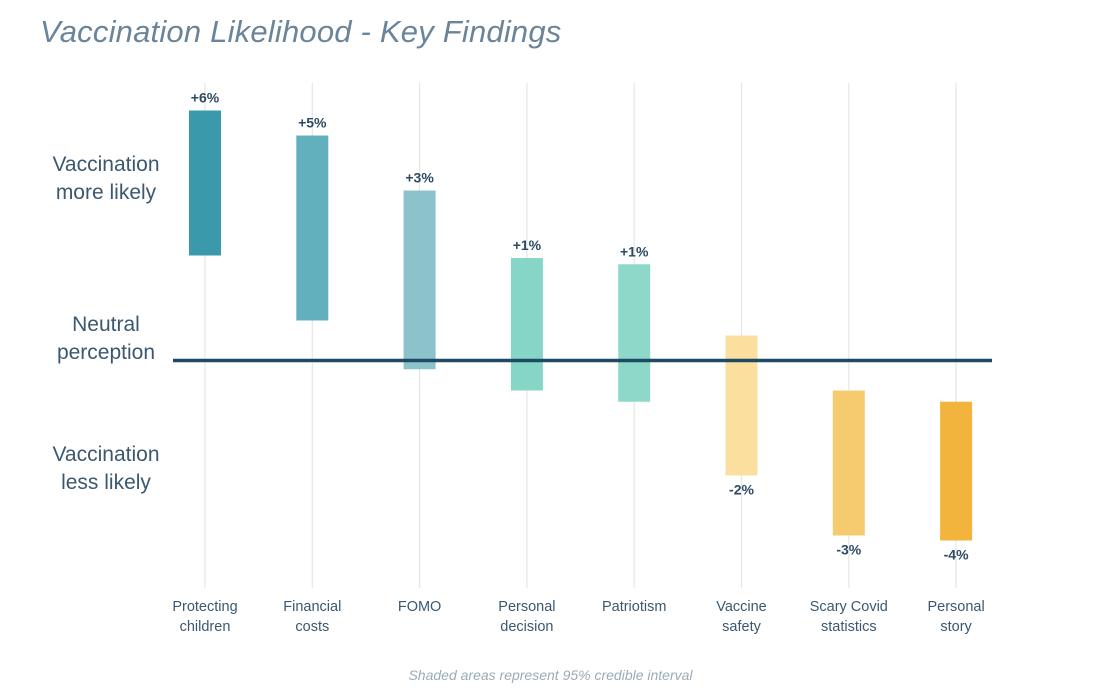  I want to click on value-label: +6%, so click(205, 98).